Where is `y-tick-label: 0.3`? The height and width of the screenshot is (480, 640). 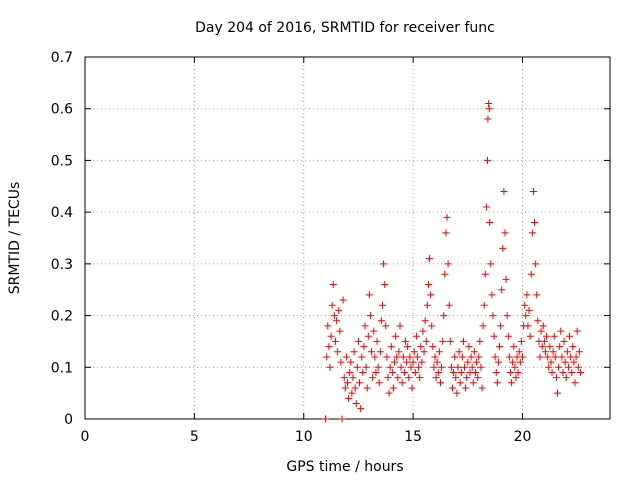
y-tick-label: 0.3 is located at coordinates (62, 265).